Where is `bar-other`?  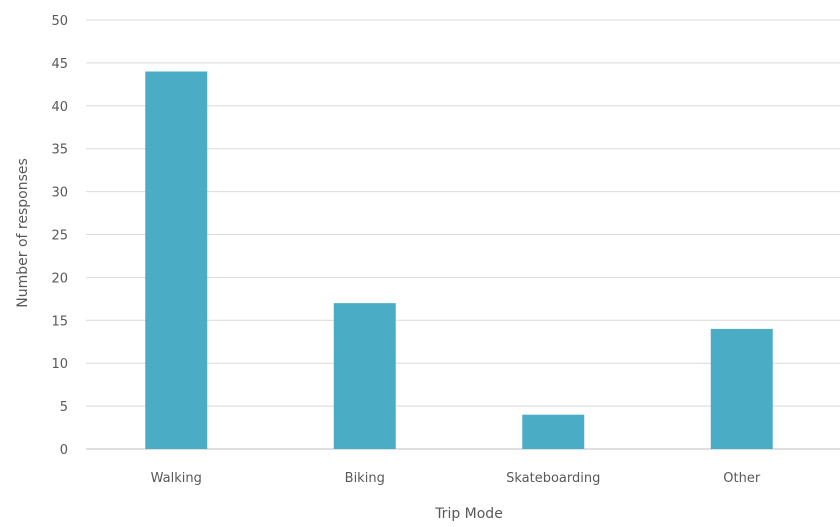
bar-other is located at coordinates (741, 388).